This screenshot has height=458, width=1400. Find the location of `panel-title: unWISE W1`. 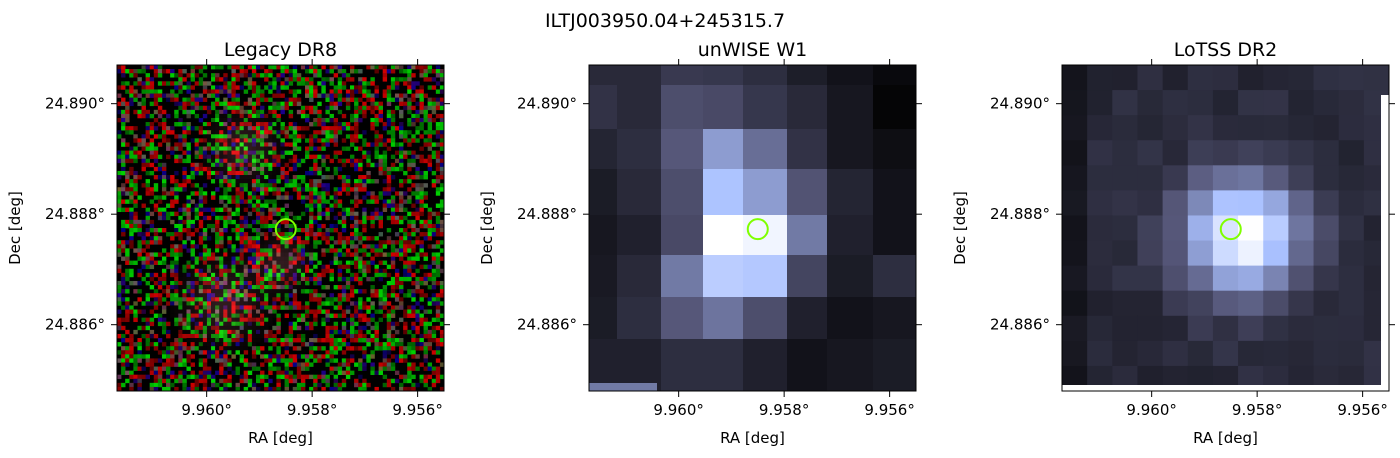

panel-title: unWISE W1 is located at coordinates (752, 50).